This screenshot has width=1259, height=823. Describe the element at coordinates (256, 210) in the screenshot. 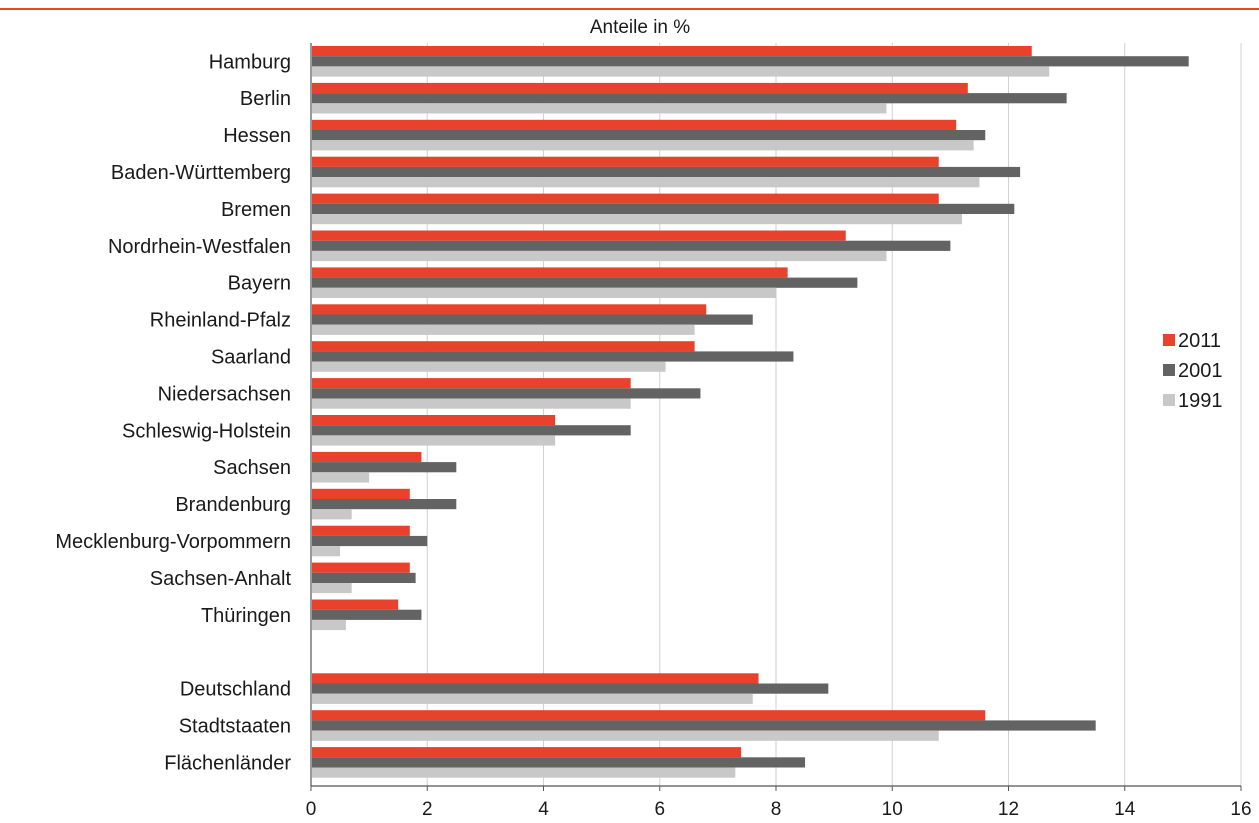

I see `category-label: Bremen` at that location.